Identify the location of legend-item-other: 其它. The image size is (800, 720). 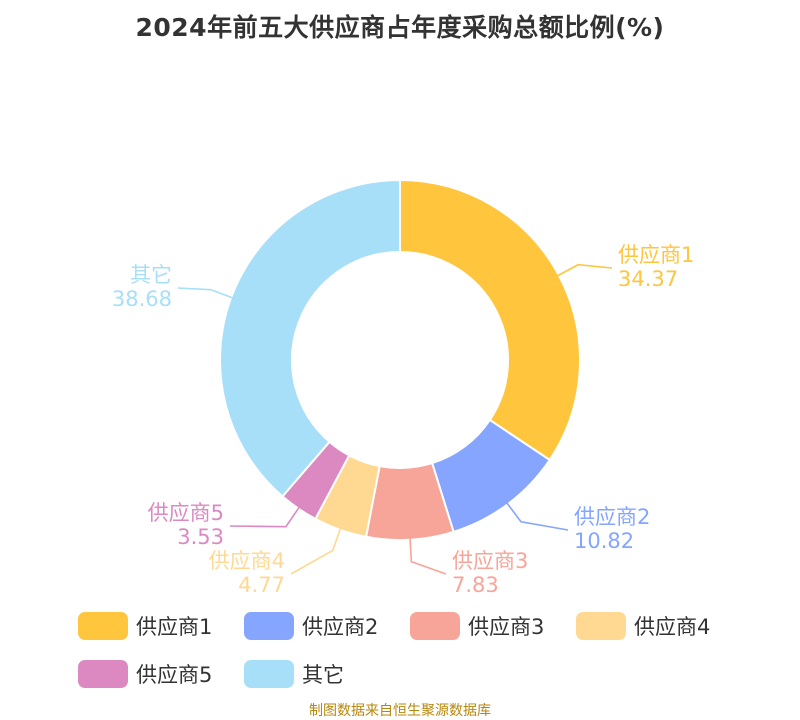
(294, 674).